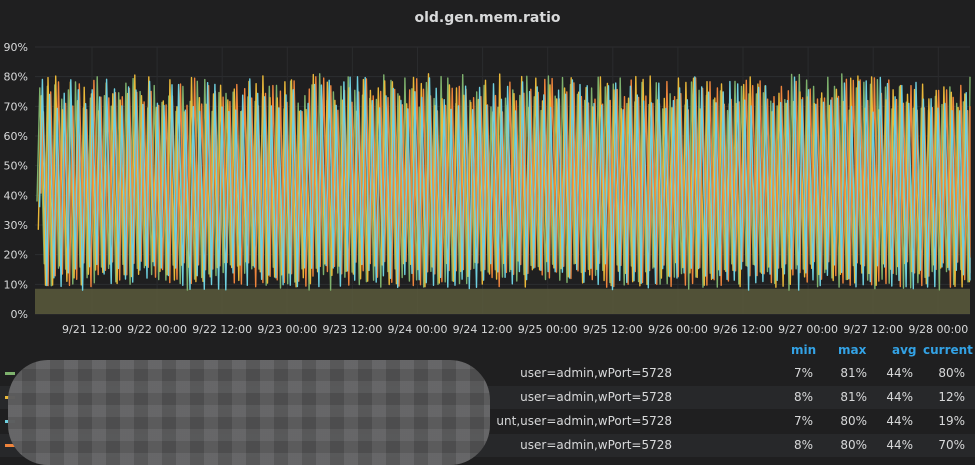 The image size is (975, 465). What do you see at coordinates (951, 373) in the screenshot?
I see `legend-value-current: 80%` at bounding box center [951, 373].